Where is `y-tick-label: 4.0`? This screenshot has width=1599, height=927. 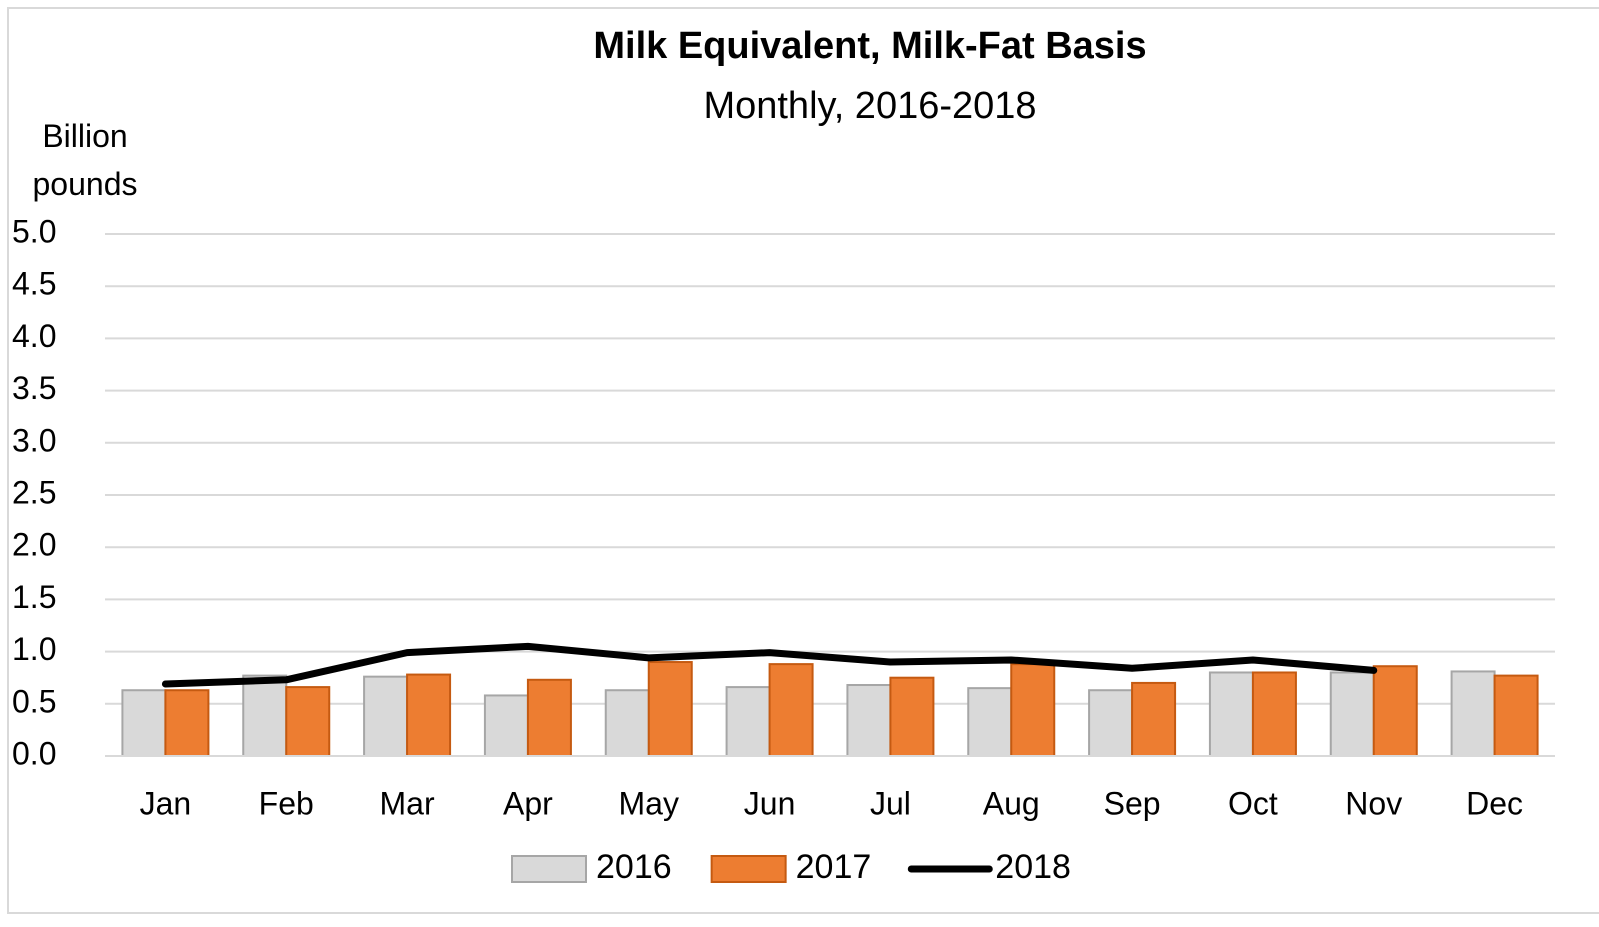
y-tick-label: 4.0 is located at coordinates (34, 336).